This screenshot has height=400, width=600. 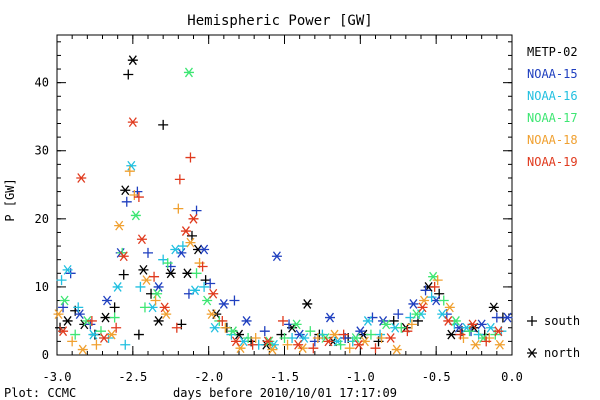 I want to click on plot-credit: Plot: CCMC, so click(x=40, y=393).